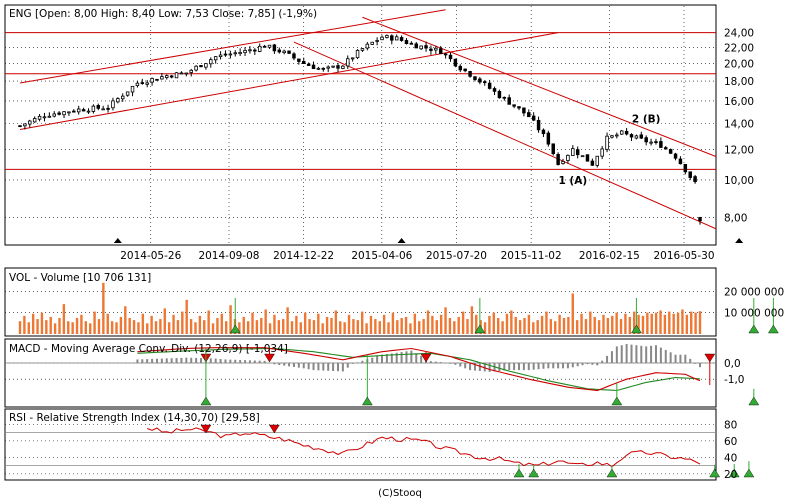 This screenshot has width=800, height=500. Describe the element at coordinates (419, 369) in the screenshot. I see `macd-line` at that location.